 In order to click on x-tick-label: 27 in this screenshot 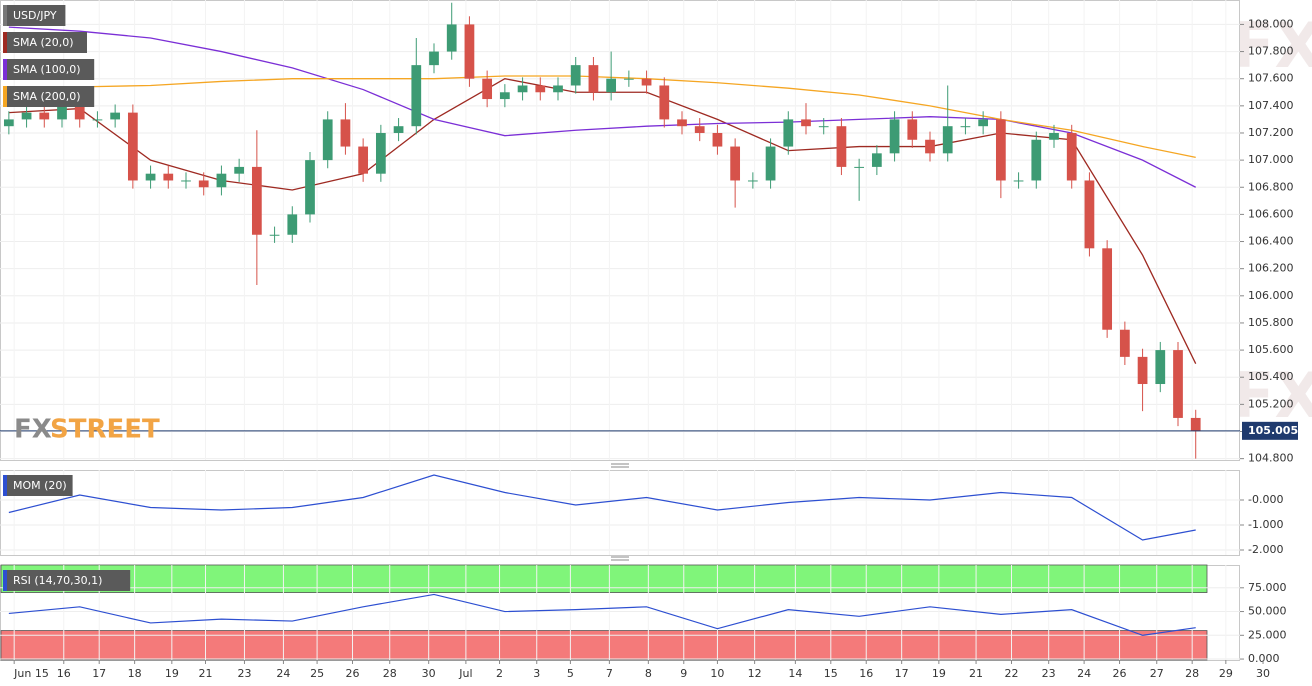, I will do `click(1157, 673)`.